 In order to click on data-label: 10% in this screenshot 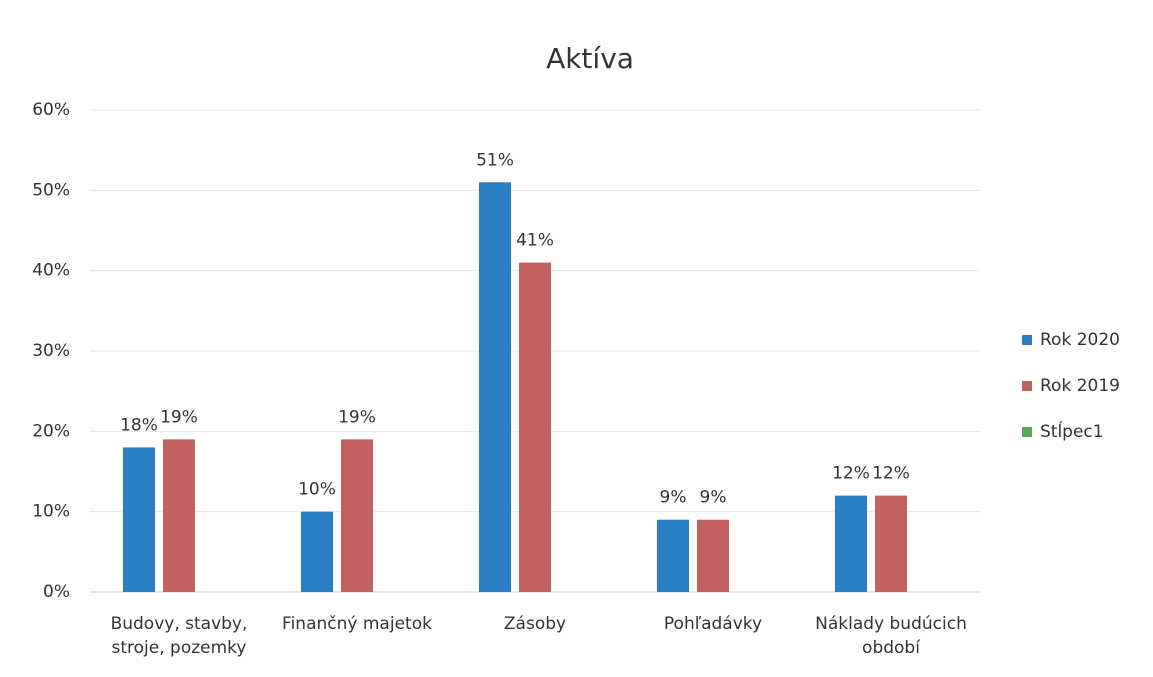, I will do `click(317, 490)`.